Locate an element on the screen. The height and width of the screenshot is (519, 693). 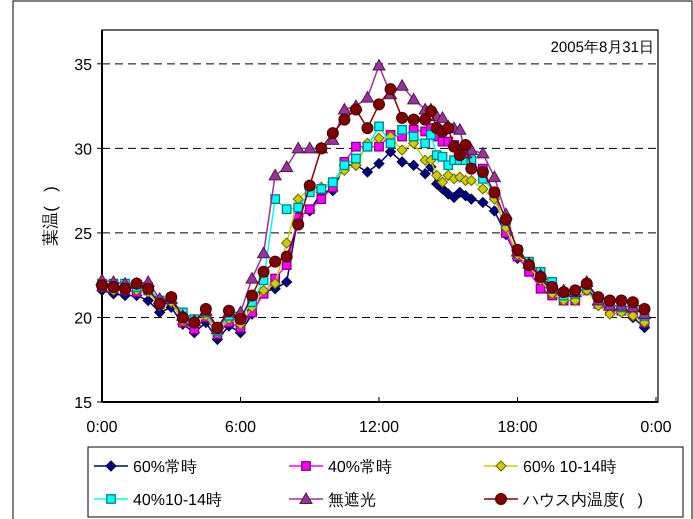
annotation: 2005年8月31日 is located at coordinates (602, 47).